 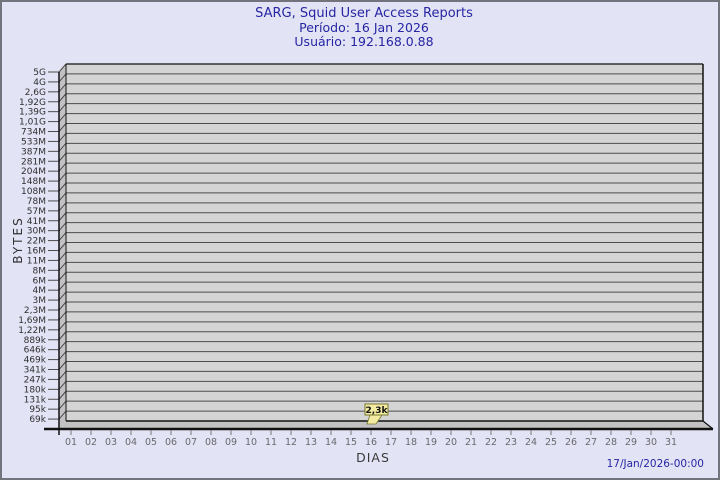 I want to click on y-tick-label: 646k, so click(x=35, y=351).